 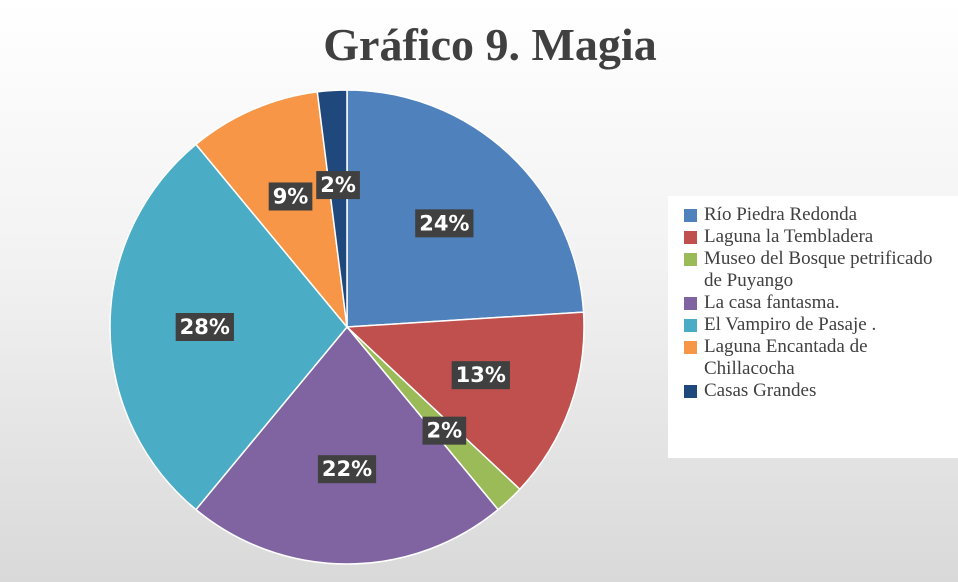 What do you see at coordinates (790, 324) in the screenshot?
I see `legend-label: El Vampiro de Pasaje .` at bounding box center [790, 324].